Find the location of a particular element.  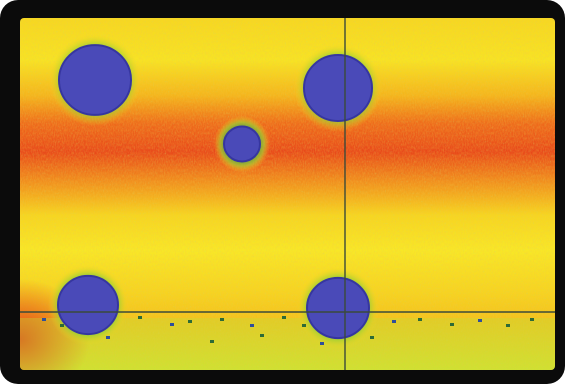

spot-top-left is located at coordinates (95, 80).